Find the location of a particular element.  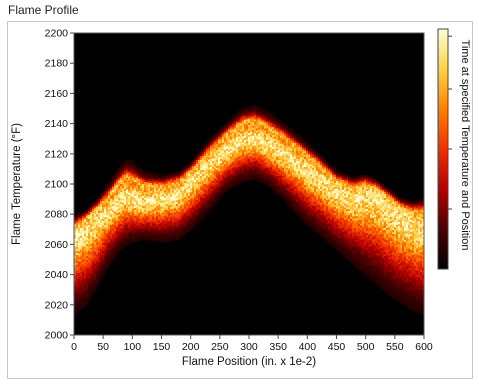

x-tick-label: 500 is located at coordinates (366, 347).